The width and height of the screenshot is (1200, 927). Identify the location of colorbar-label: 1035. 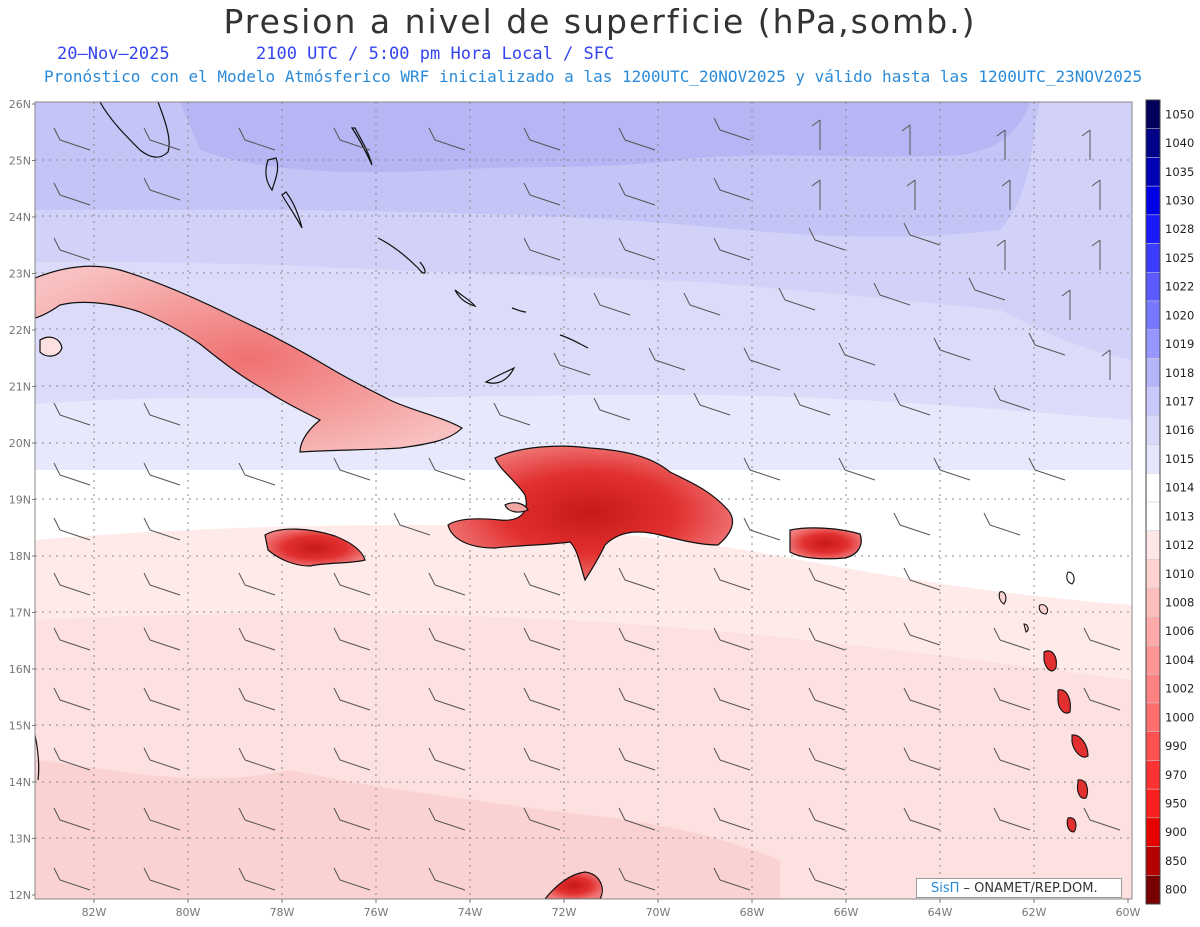
(1179, 172).